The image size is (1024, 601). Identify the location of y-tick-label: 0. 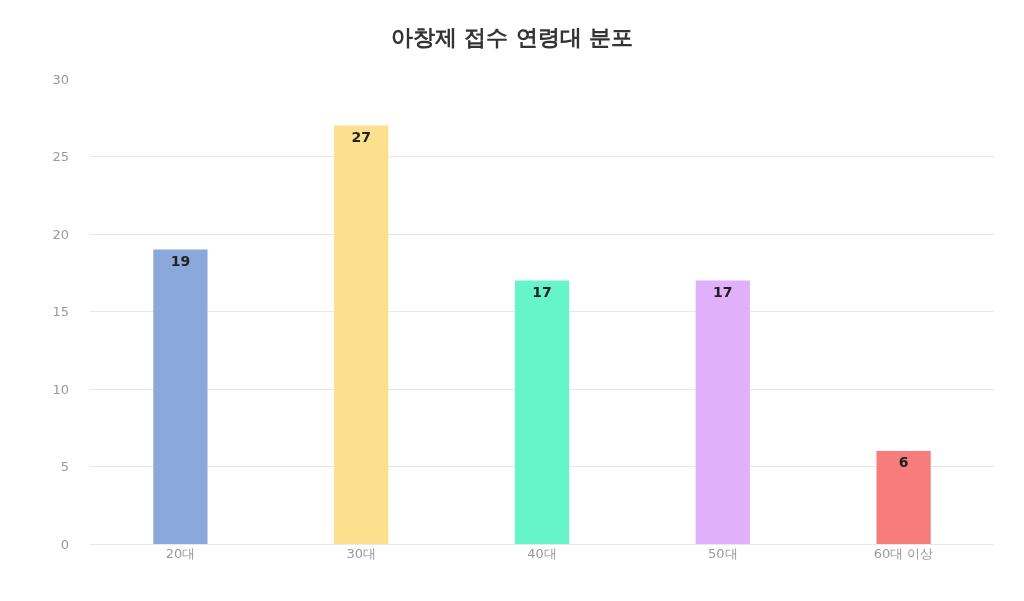
(64, 544).